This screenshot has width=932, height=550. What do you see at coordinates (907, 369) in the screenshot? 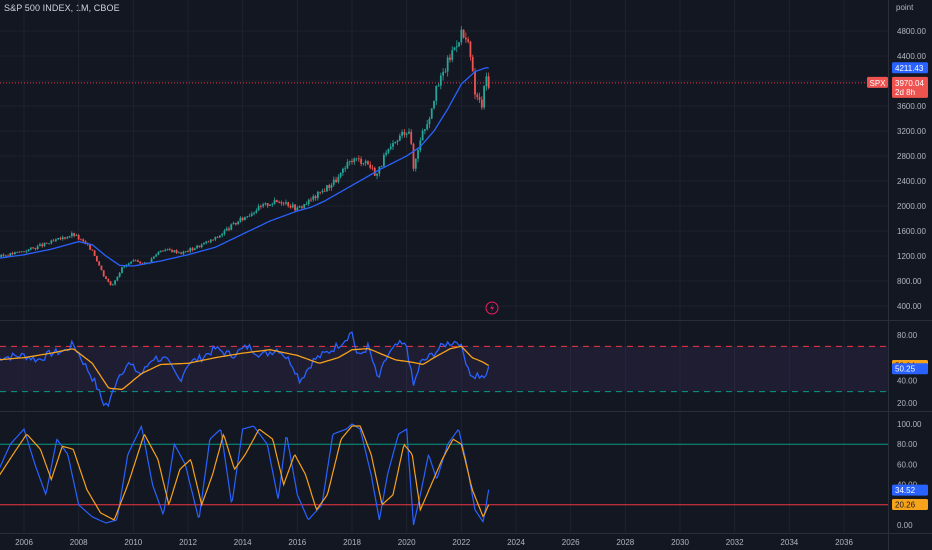
I see `rsi-axis-ticks: 20.00 40.00 80.00` at bounding box center [907, 369].